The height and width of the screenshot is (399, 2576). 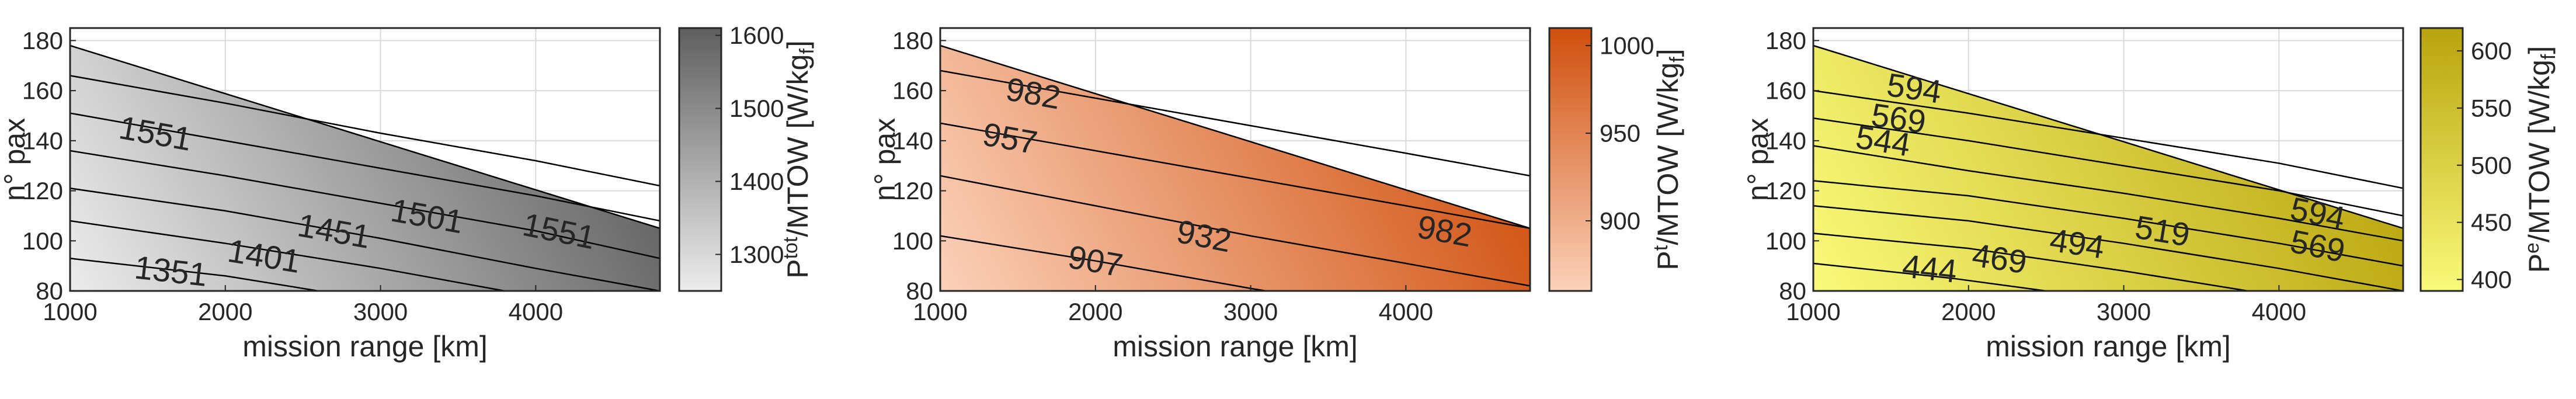 I want to click on colorbar-tick-label: 400, so click(x=2491, y=279).